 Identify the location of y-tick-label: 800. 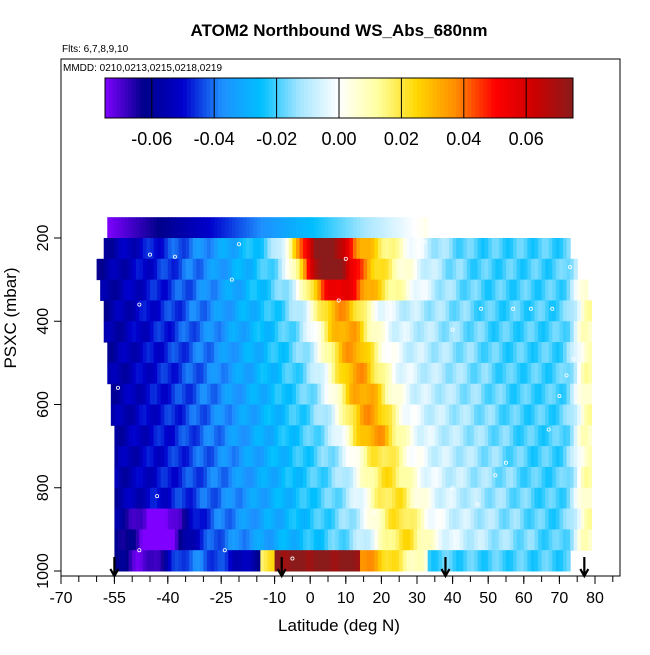
(43, 487).